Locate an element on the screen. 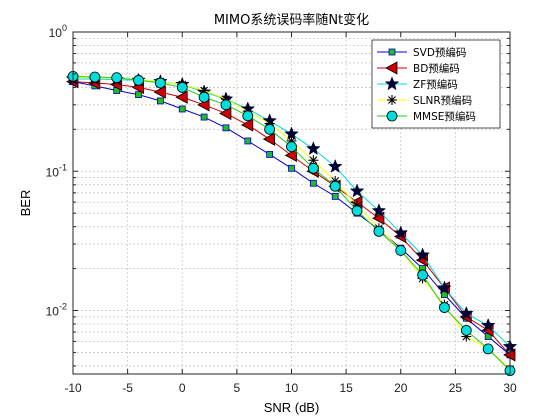 This screenshot has height=420, width=560. legend-item: MMSE预编码 is located at coordinates (426, 116).